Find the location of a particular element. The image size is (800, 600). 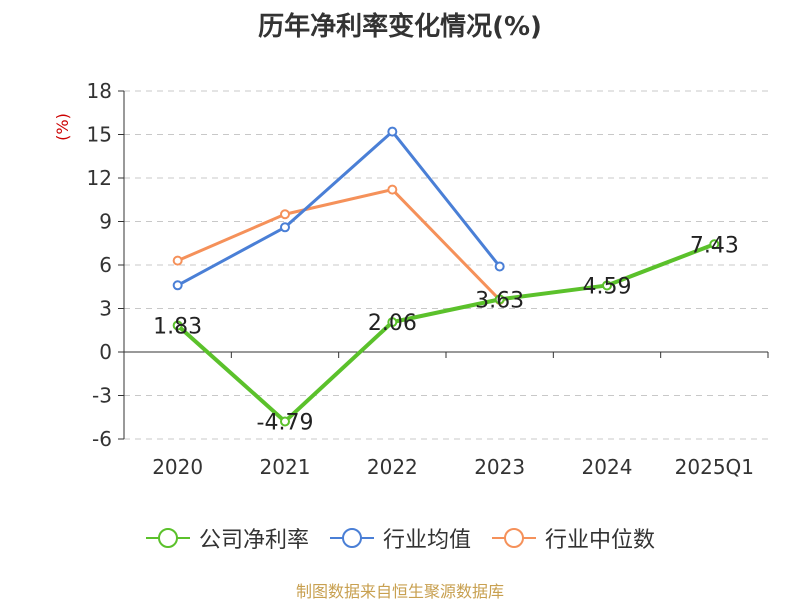

legend-item-industry-mean: 行业均值 is located at coordinates (400, 538).